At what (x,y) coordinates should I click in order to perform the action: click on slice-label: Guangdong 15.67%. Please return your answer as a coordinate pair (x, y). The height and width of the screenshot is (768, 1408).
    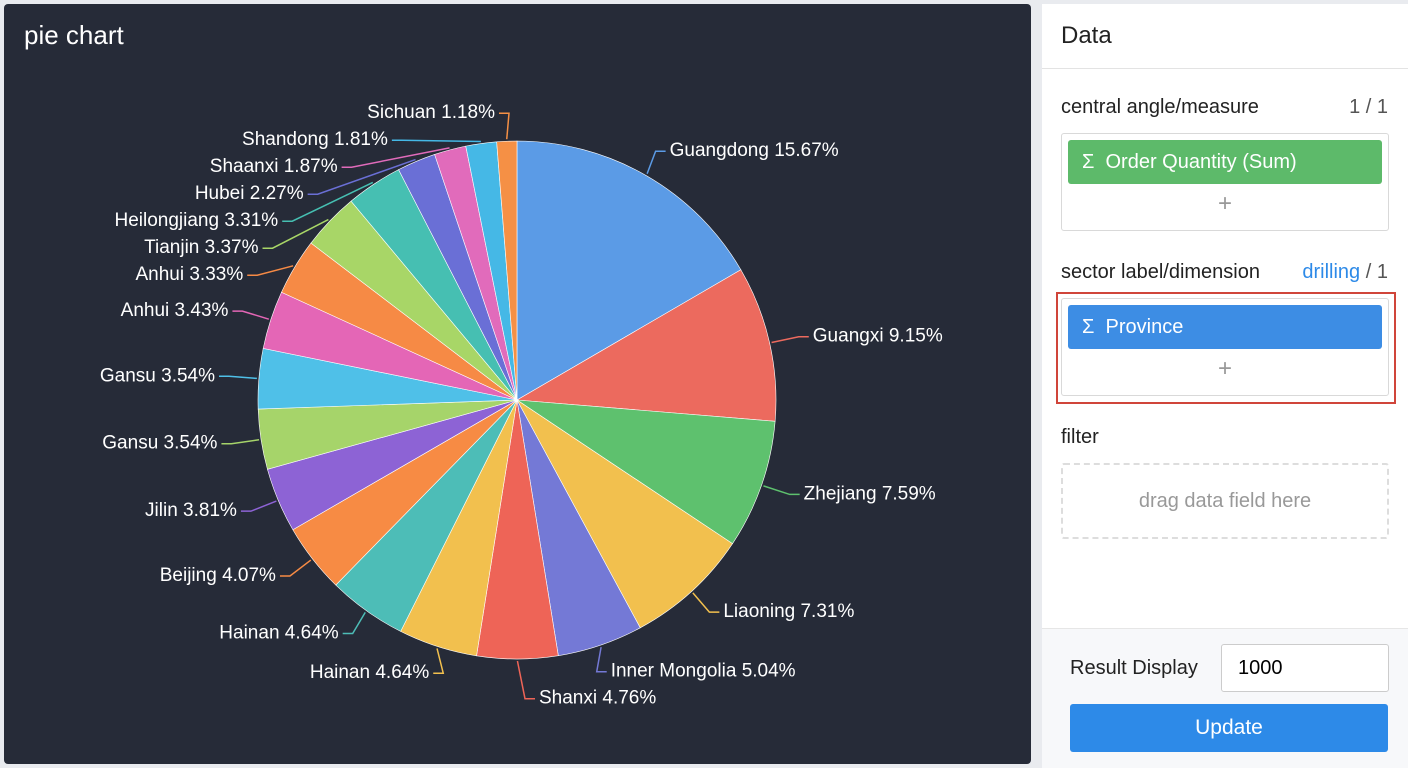
    Looking at the image, I should click on (754, 150).